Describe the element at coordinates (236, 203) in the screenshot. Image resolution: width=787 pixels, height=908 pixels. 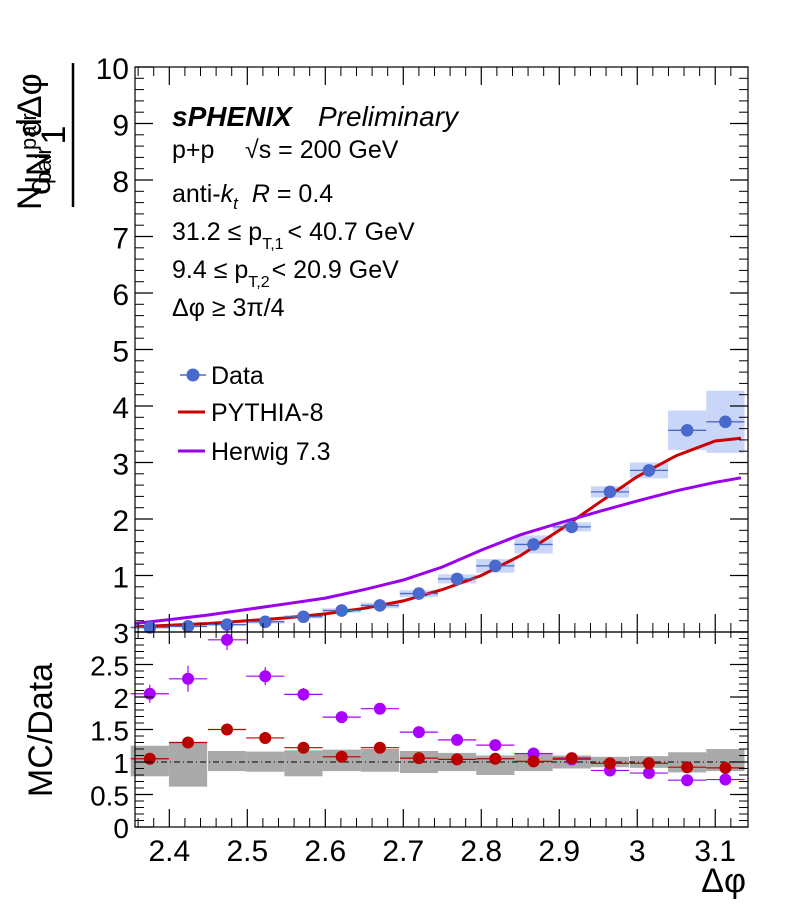
I see `algo-t: t` at that location.